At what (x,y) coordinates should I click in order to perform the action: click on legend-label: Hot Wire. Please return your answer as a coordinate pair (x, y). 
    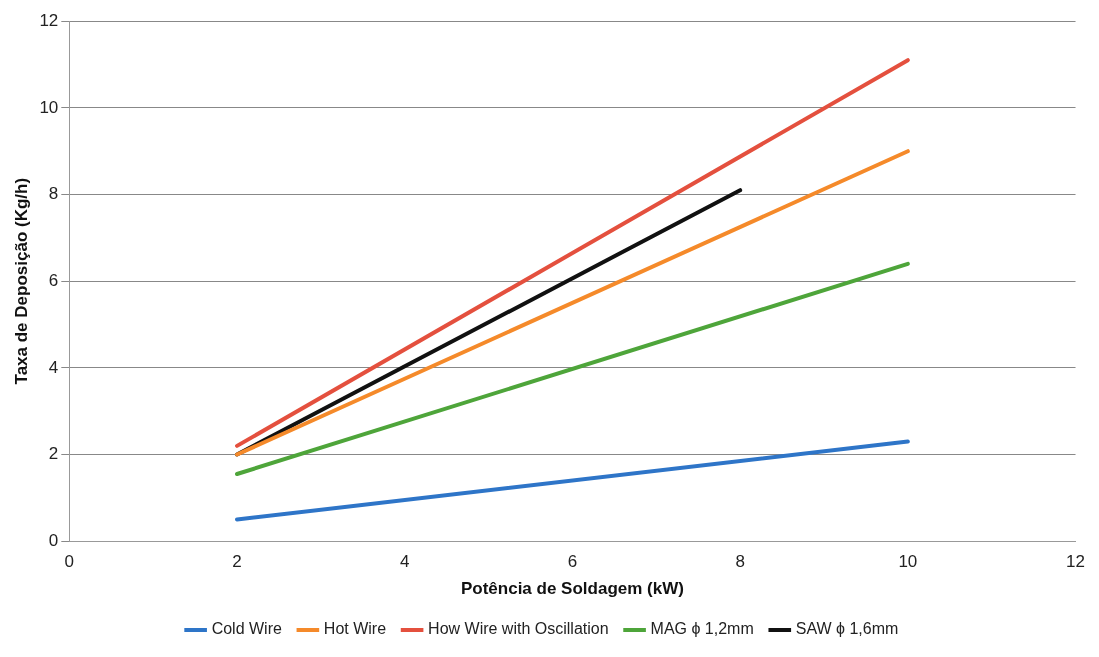
    Looking at the image, I should click on (355, 629).